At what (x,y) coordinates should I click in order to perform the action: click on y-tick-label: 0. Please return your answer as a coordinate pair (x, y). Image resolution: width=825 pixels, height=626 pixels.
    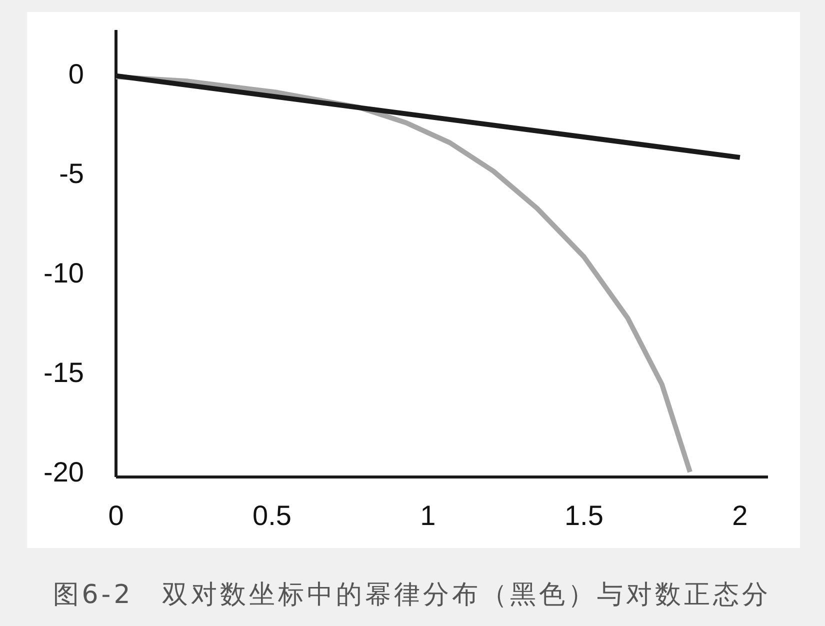
    Looking at the image, I should click on (76, 74).